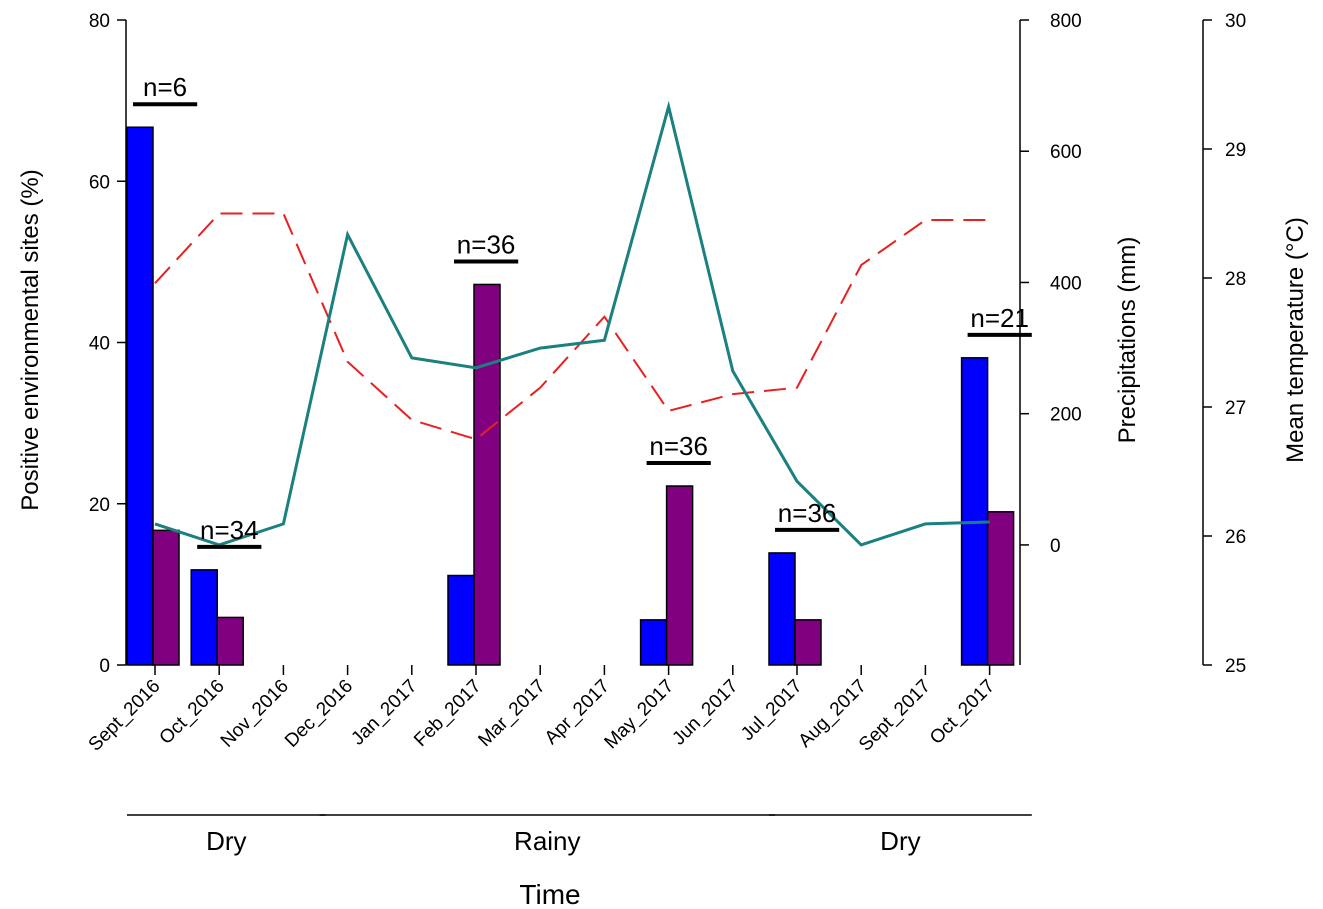 The width and height of the screenshot is (1323, 909). Describe the element at coordinates (1127, 340) in the screenshot. I see `precipitation-axis-title: Precipitations (mm)` at that location.